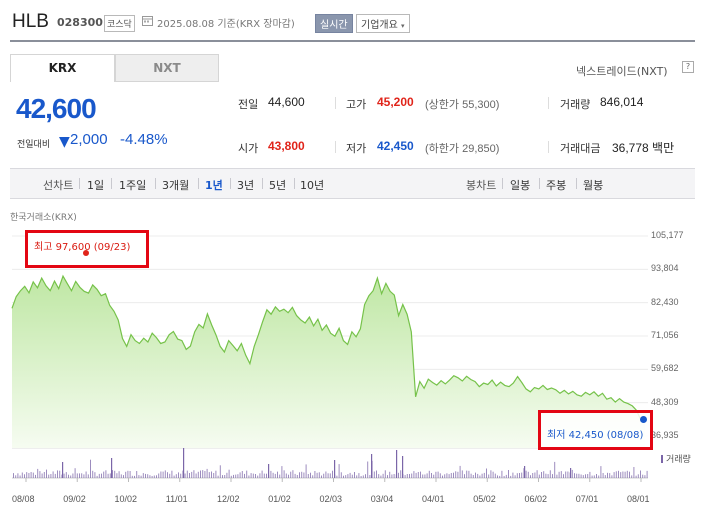 The image size is (705, 518). Describe the element at coordinates (622, 71) in the screenshot. I see `nextrade-link: 넥스트레이드(NXT)` at that location.